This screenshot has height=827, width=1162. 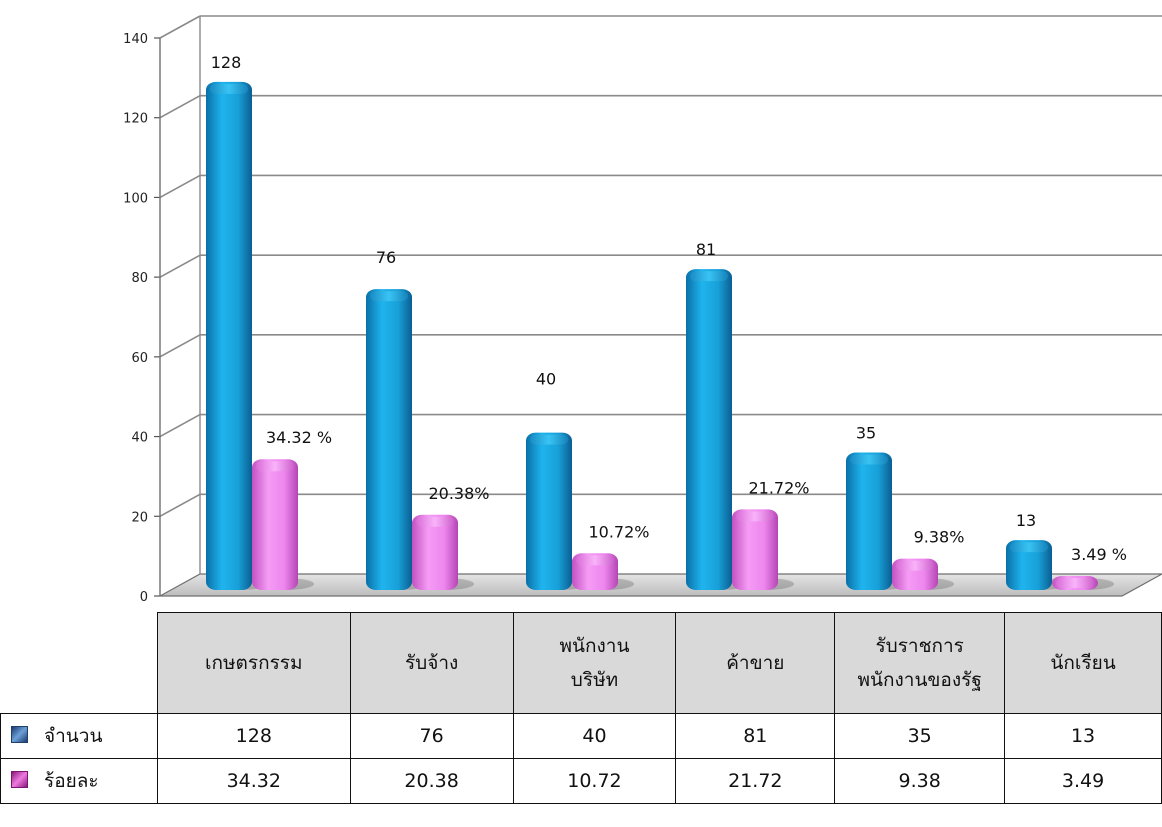 I want to click on table-cell: 81, so click(x=755, y=736).